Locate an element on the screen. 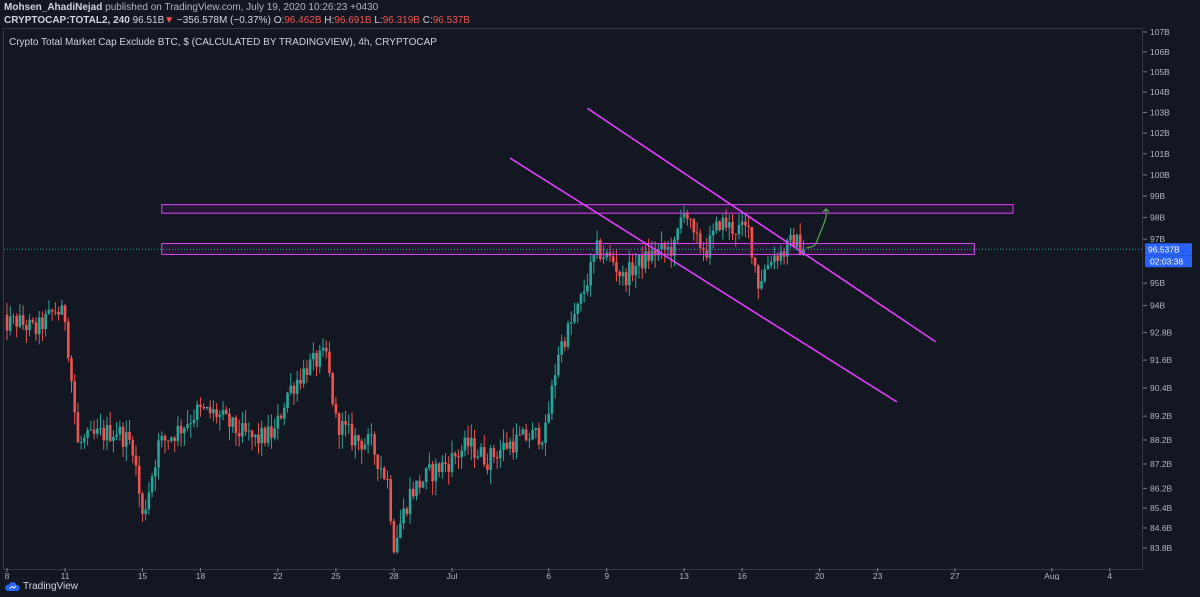  price-tick-label: 89.2B is located at coordinates (1161, 416).